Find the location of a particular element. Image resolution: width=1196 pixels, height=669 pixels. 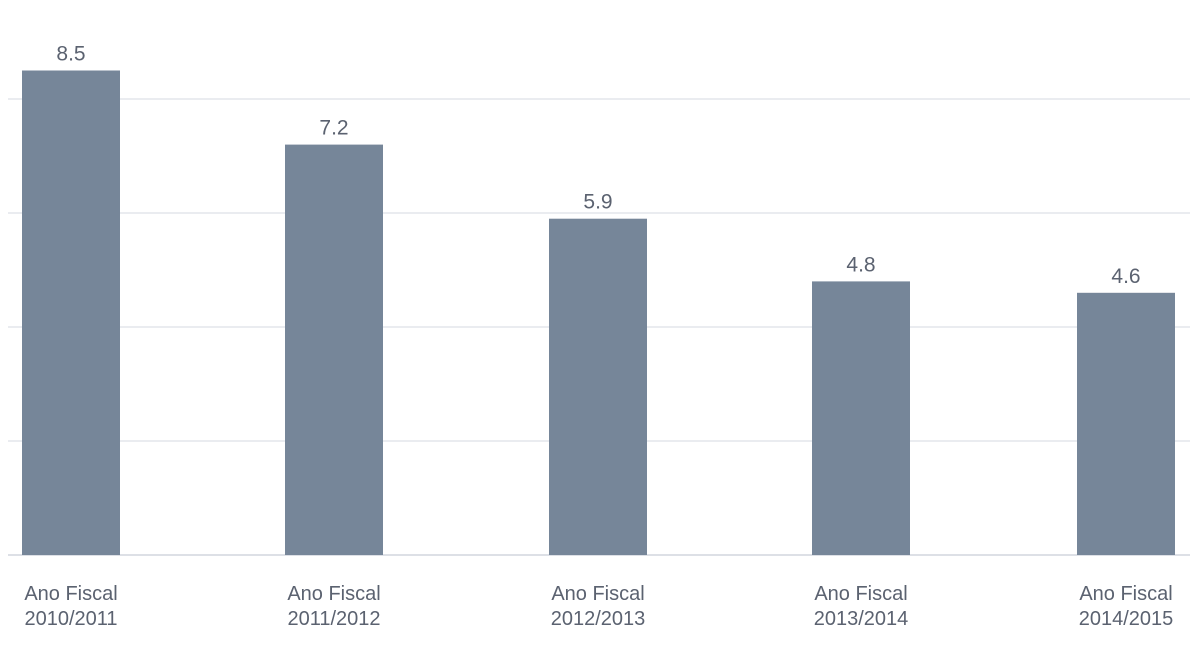

value-label: 8.5 is located at coordinates (70, 54).